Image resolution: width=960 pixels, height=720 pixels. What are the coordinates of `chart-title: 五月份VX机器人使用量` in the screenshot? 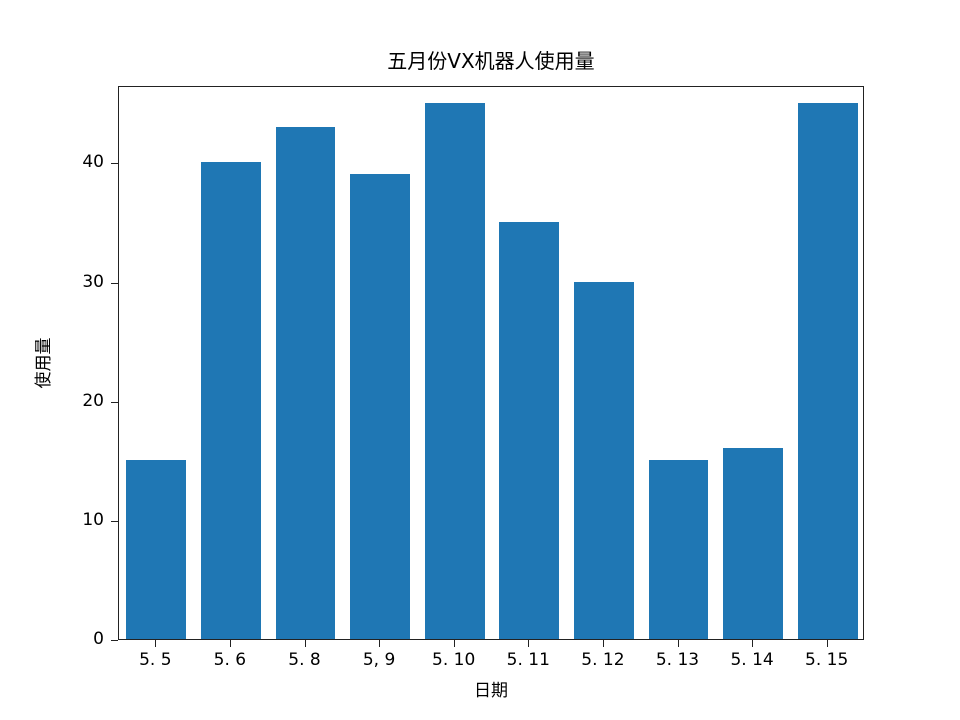 It's located at (491, 61).